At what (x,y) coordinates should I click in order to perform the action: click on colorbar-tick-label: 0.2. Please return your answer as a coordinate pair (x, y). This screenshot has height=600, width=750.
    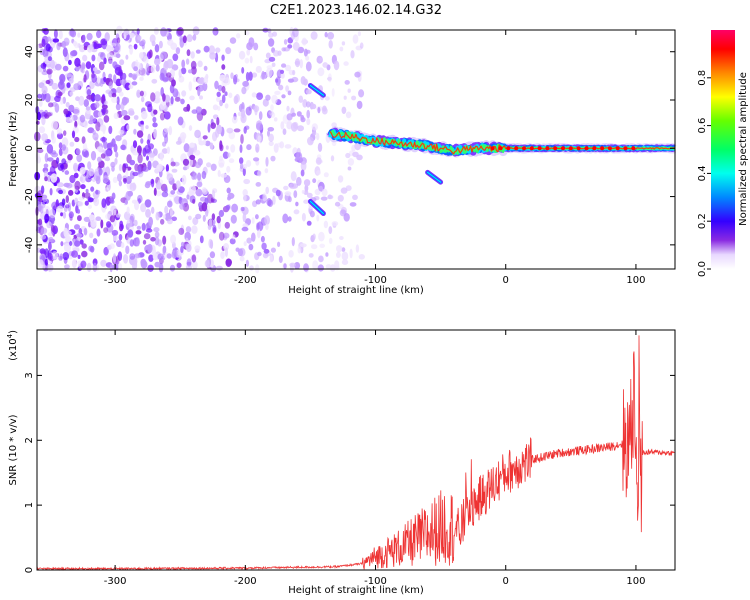
    Looking at the image, I should click on (702, 221).